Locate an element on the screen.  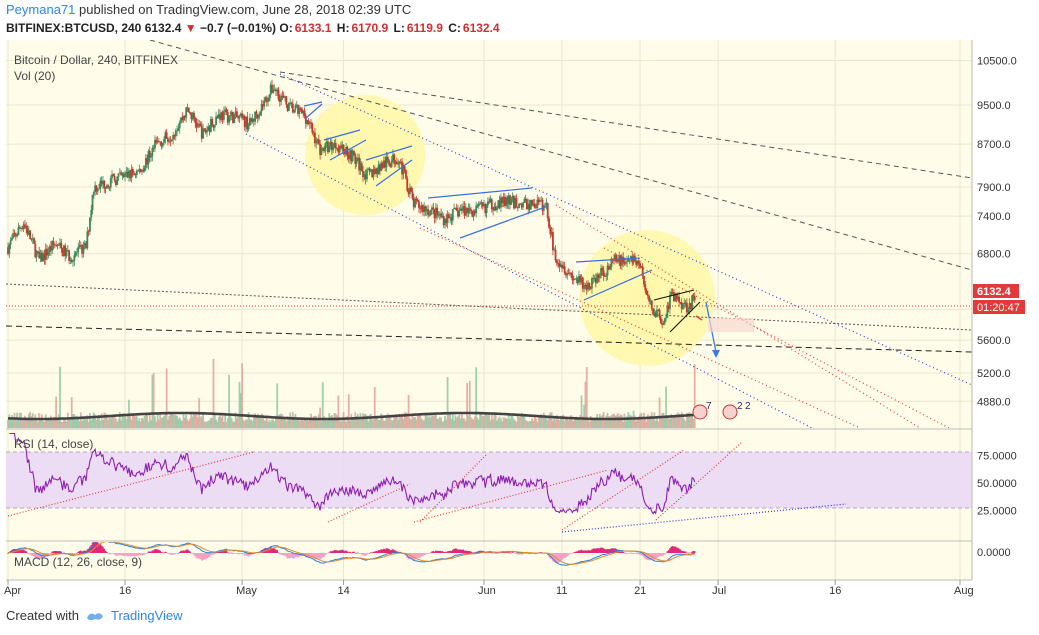
event-flags: 7 2 2 is located at coordinates (721, 410).